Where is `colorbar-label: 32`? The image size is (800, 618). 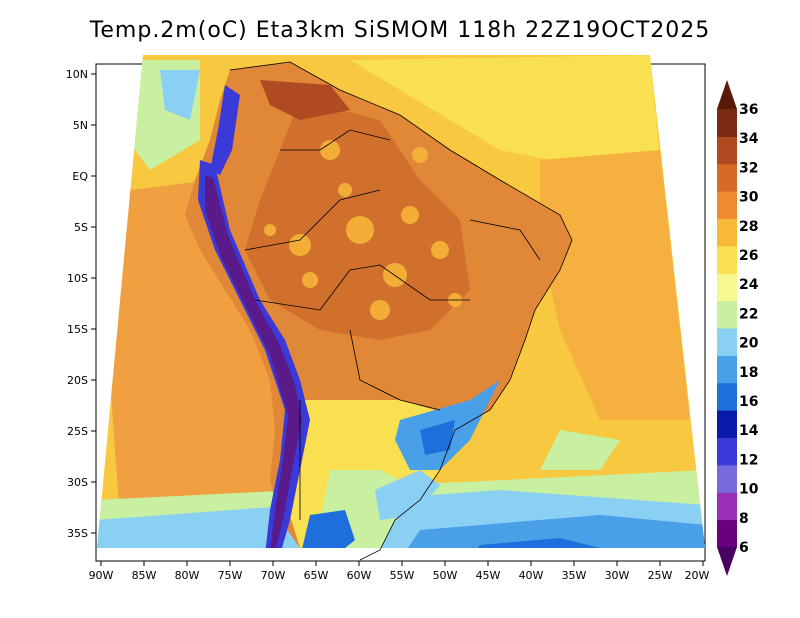
colorbar-label: 32 is located at coordinates (748, 168).